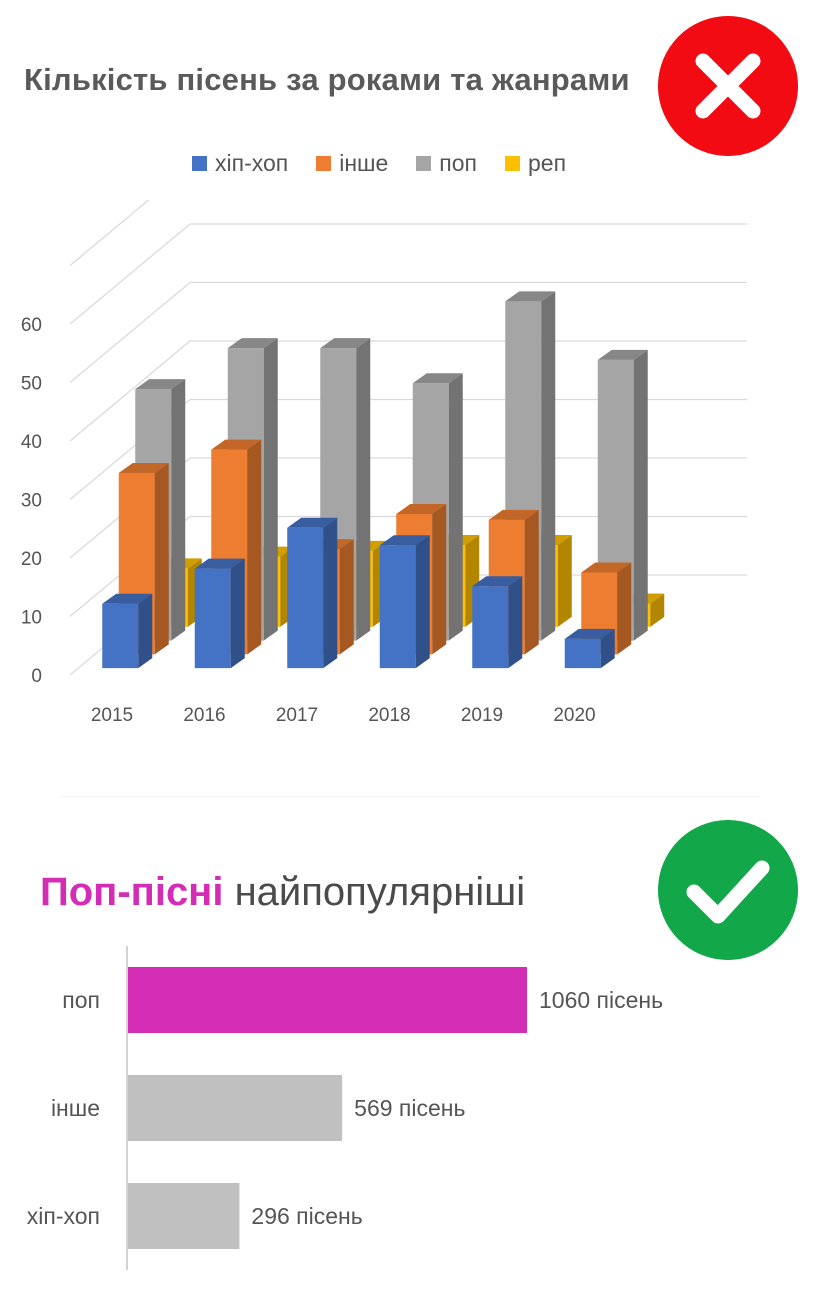  I want to click on section-divider, so click(410, 796).